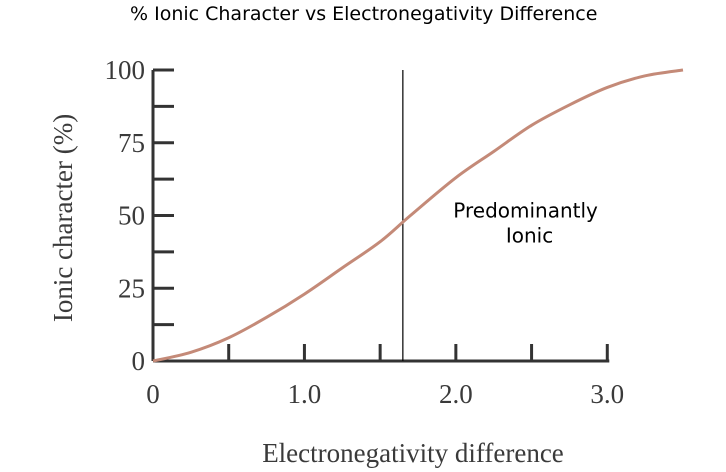 This screenshot has height=472, width=726. I want to click on y-tick-label: 25, so click(131, 288).